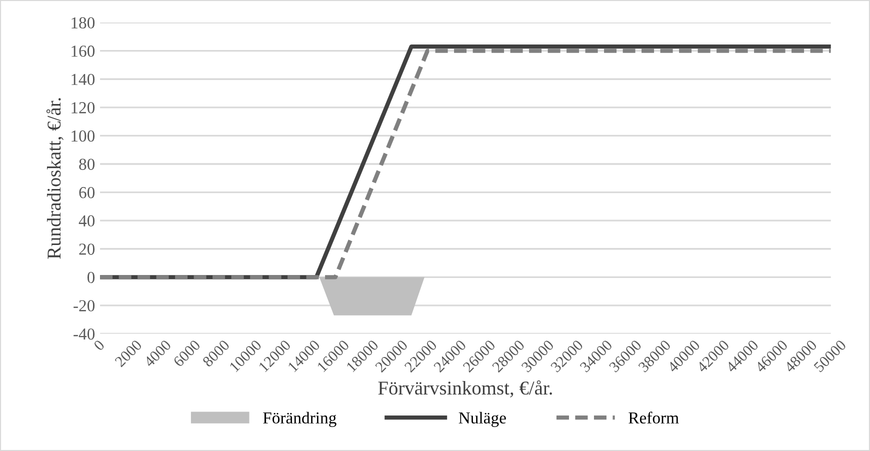 The image size is (870, 451). I want to click on y-tick-label: 40, so click(86, 221).